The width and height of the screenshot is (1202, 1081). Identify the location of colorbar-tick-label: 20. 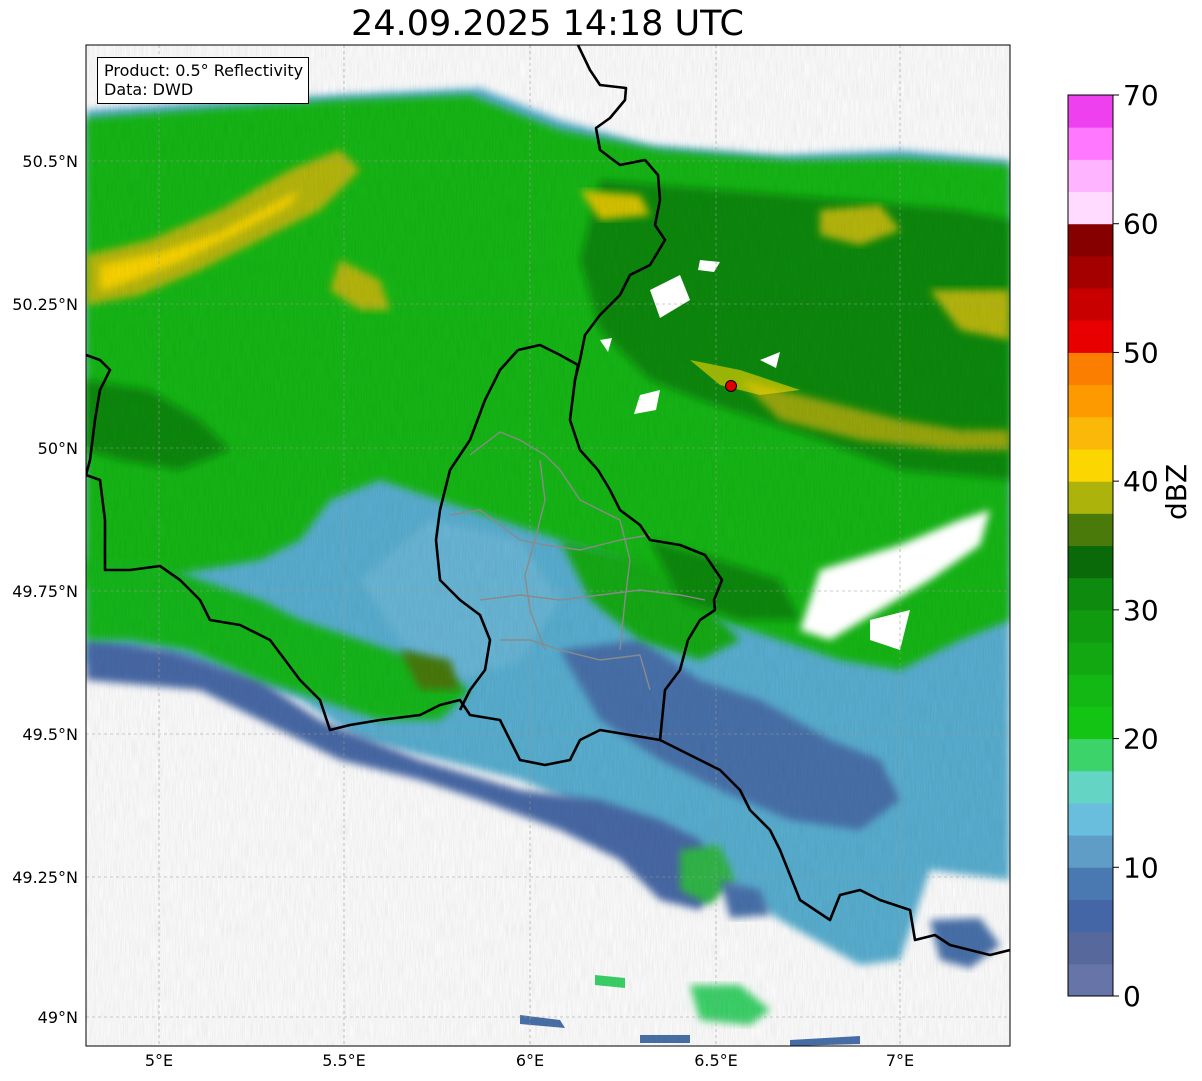
(1141, 739).